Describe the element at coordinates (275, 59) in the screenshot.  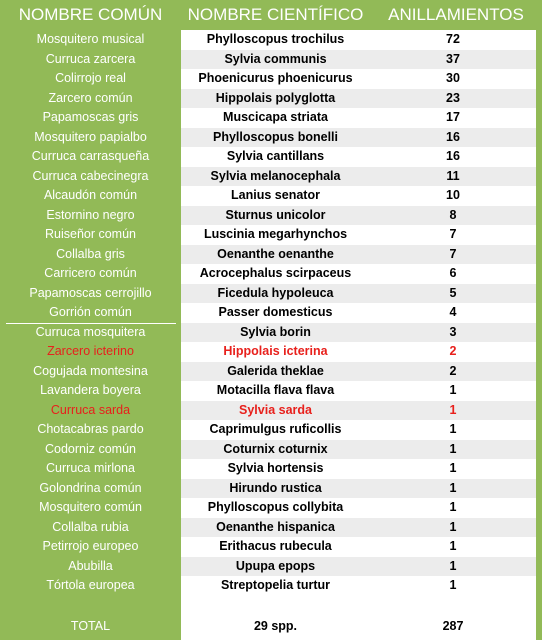
I see `scientific-name-cell: Sylvia communis` at that location.